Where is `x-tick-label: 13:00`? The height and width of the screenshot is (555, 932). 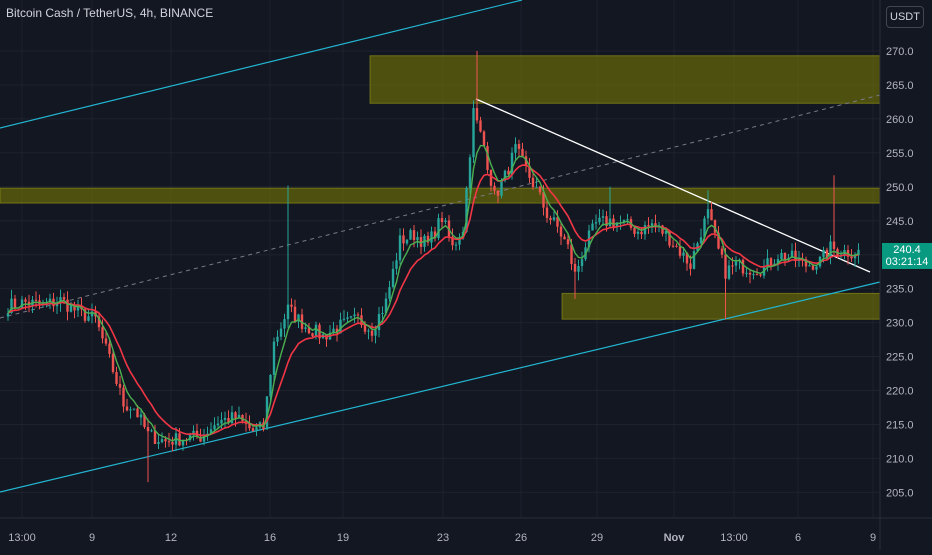
x-tick-label: 13:00 is located at coordinates (22, 538).